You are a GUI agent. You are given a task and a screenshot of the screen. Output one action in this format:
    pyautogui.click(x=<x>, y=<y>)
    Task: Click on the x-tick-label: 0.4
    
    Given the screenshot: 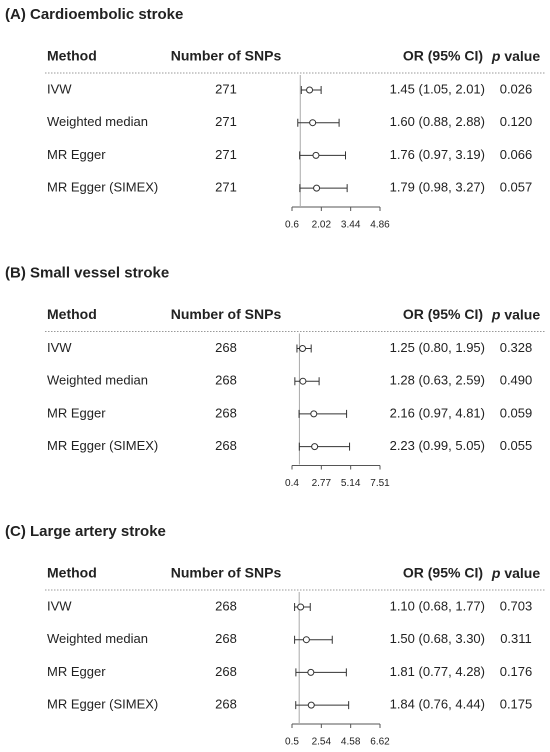 What is the action you would take?
    pyautogui.click(x=292, y=483)
    